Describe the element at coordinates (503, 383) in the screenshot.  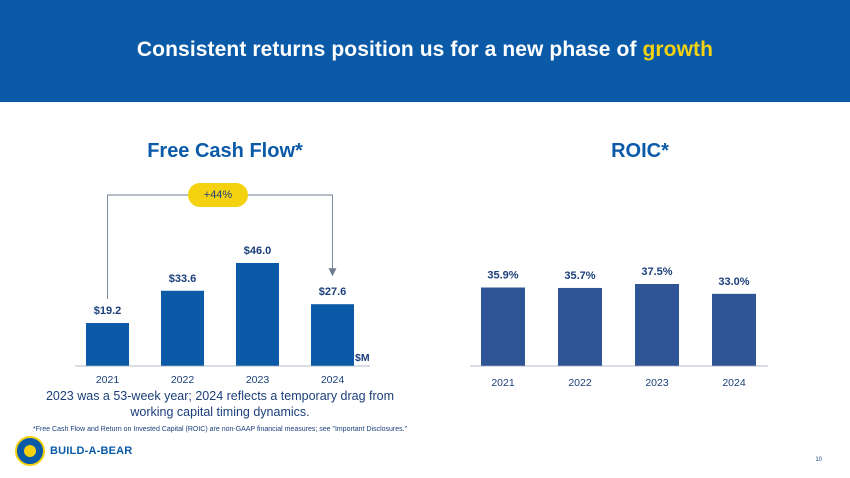
I see `roic-tick-2021: 2021` at that location.